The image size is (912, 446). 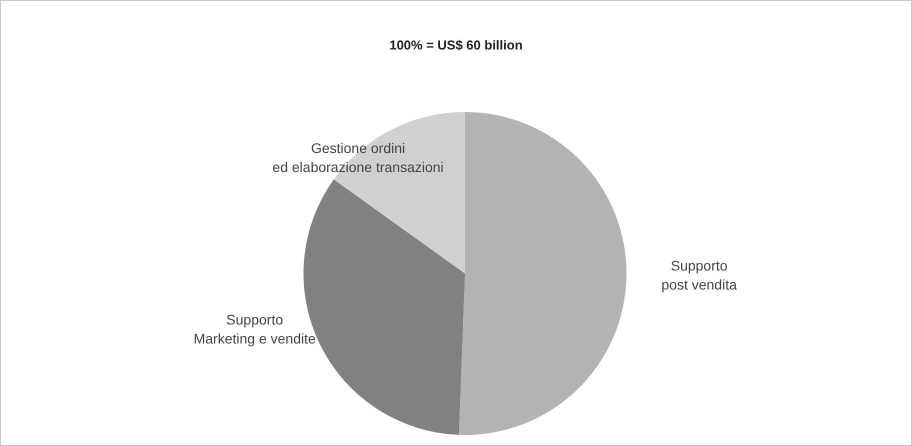 I want to click on chart-title: 100% = US$ 60 billion, so click(x=456, y=45).